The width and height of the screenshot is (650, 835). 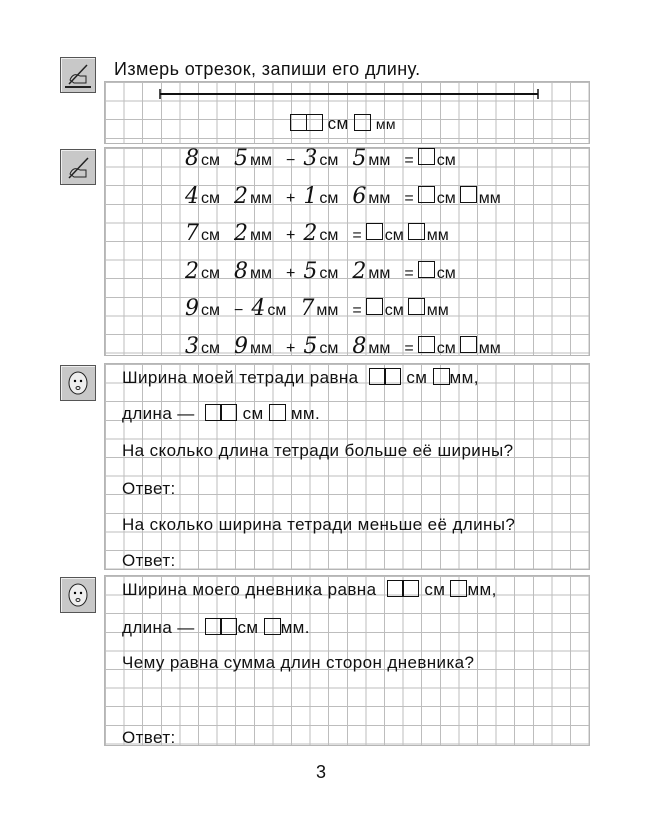 What do you see at coordinates (240, 377) in the screenshot?
I see `text: Ширина моей тетради равна` at bounding box center [240, 377].